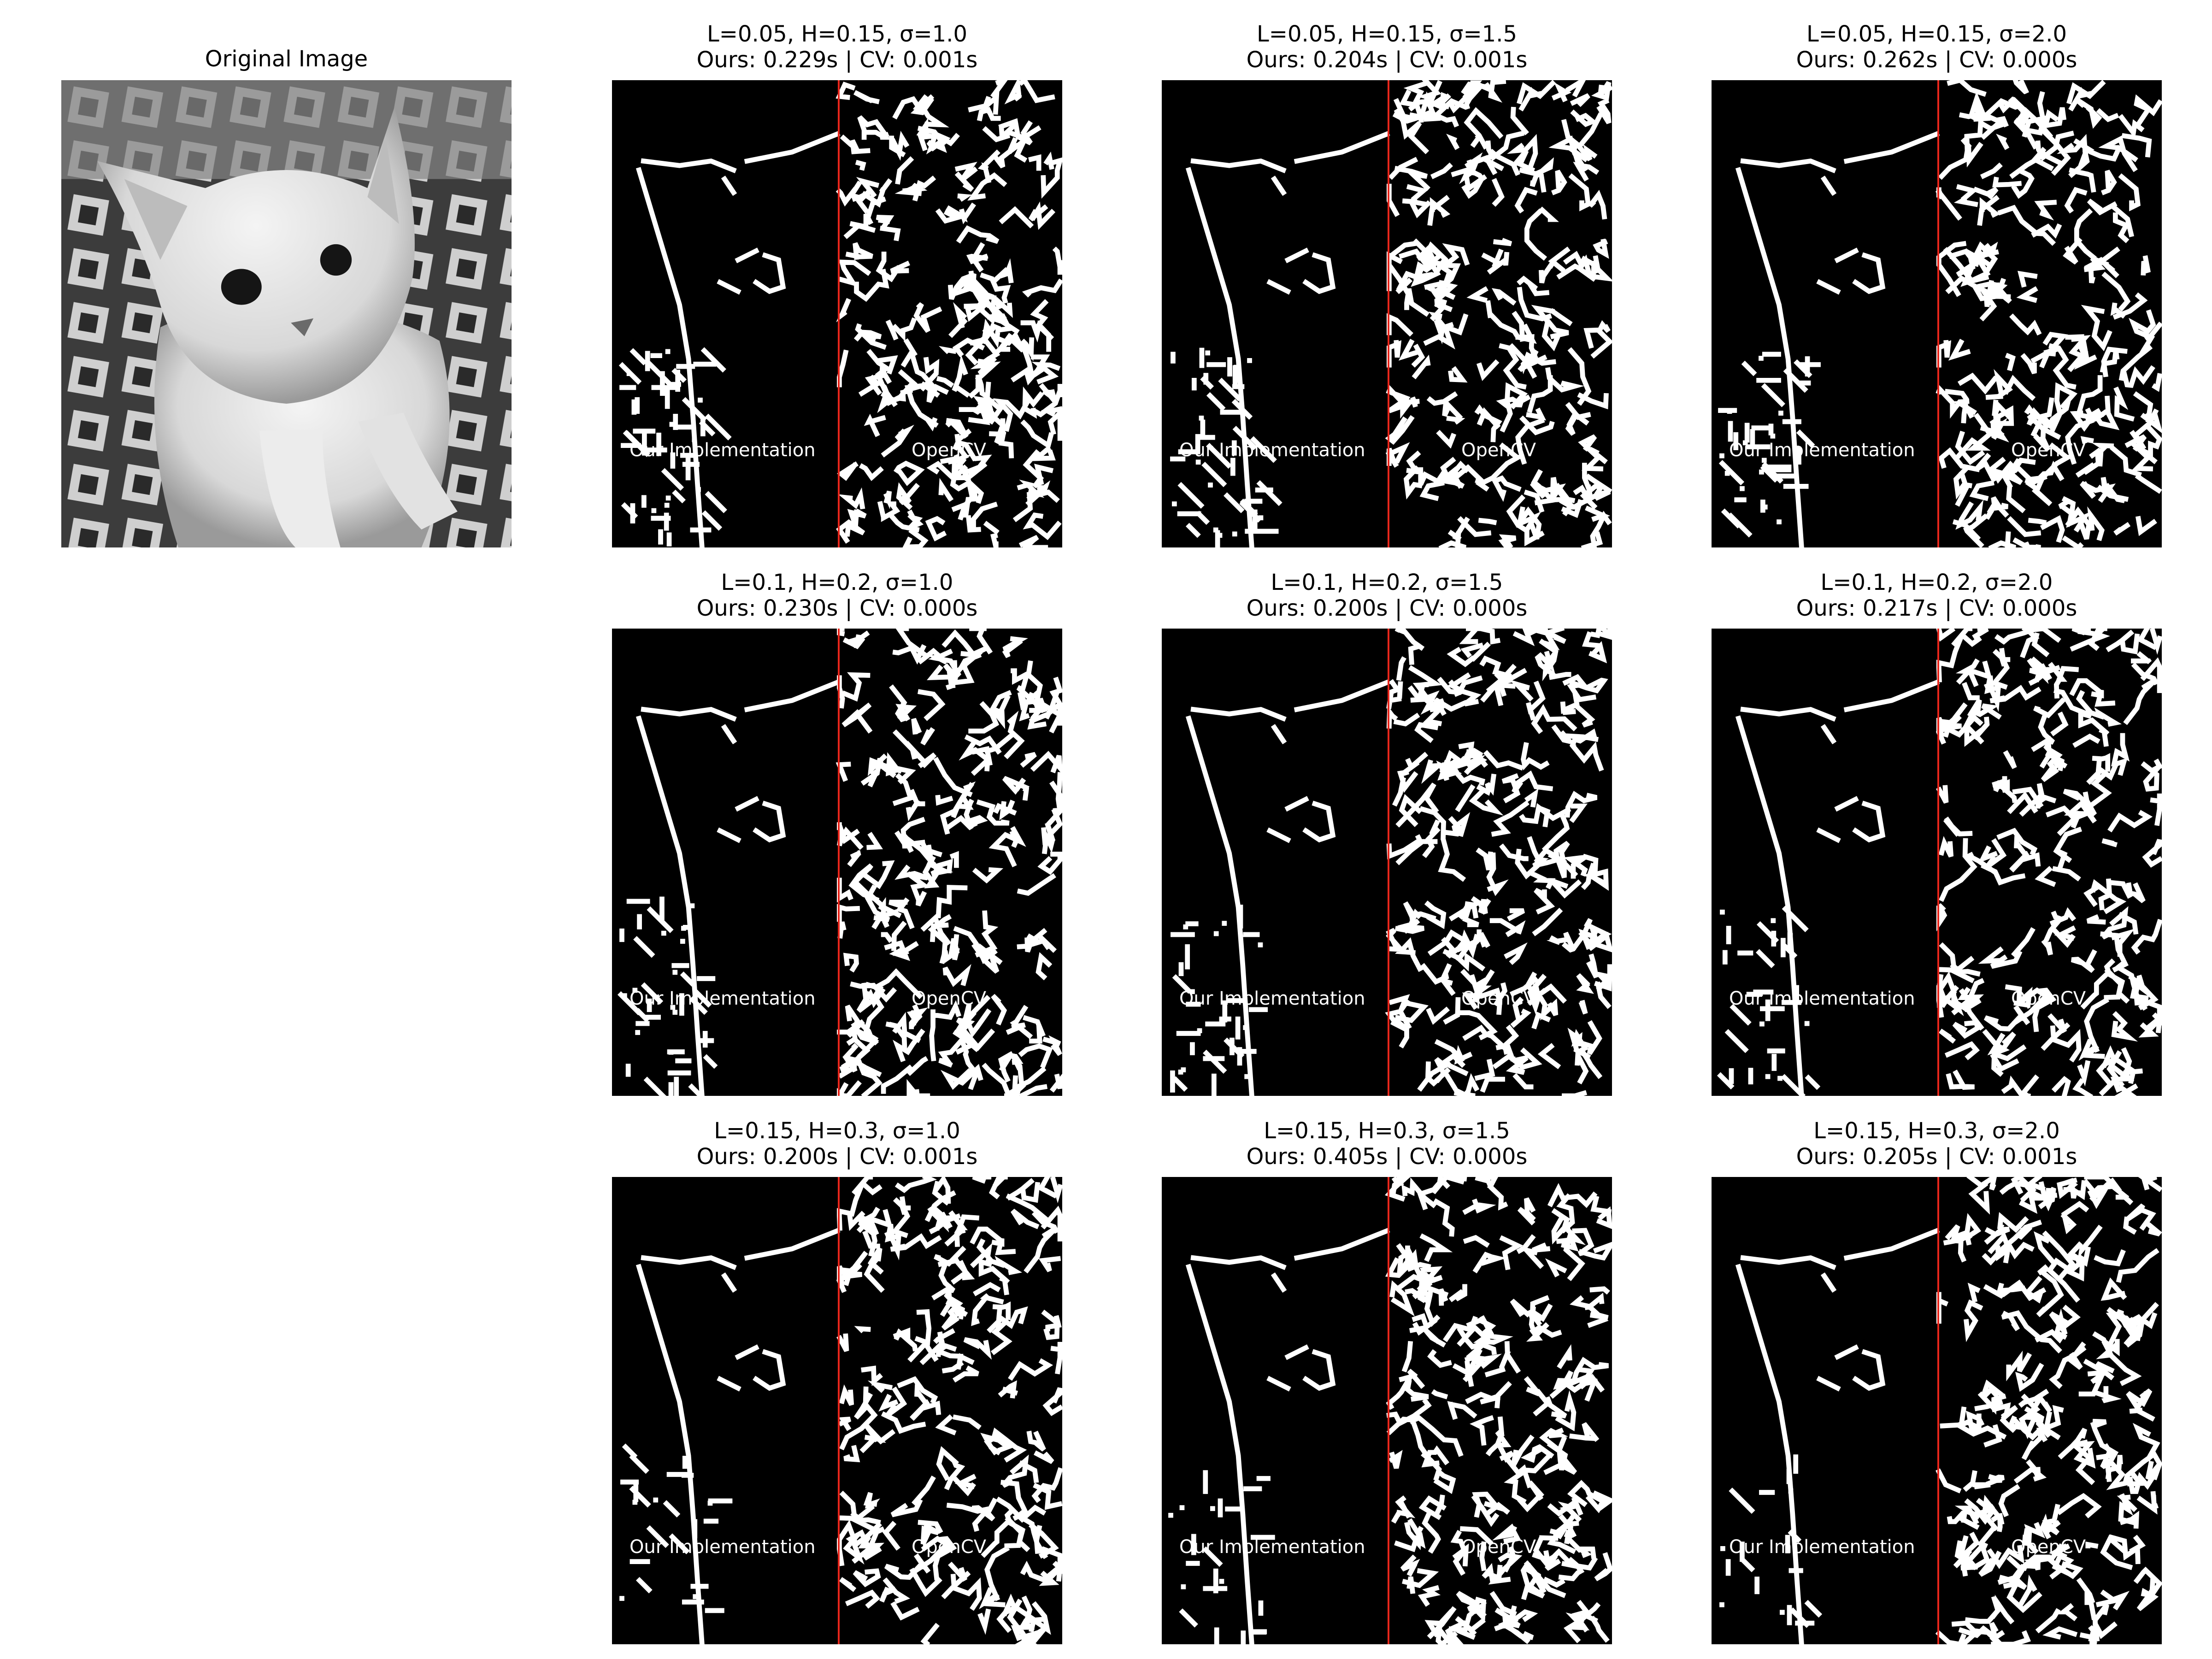 The height and width of the screenshot is (1659, 2212). I want to click on panel-title: L=0.15, H=0.3, σ=1.5, so click(1387, 1131).